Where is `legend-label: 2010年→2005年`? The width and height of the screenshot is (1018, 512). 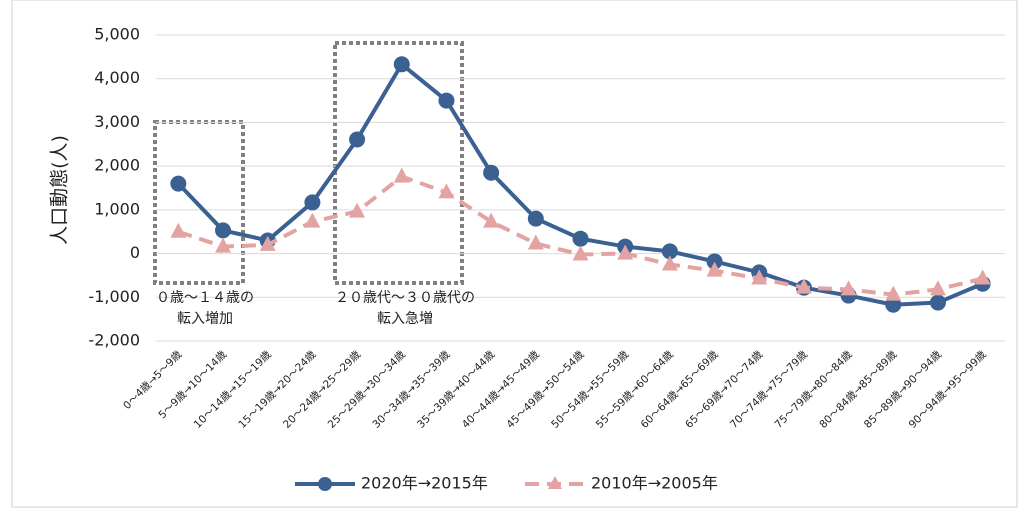
legend-label: 2010年→2005年 is located at coordinates (654, 483).